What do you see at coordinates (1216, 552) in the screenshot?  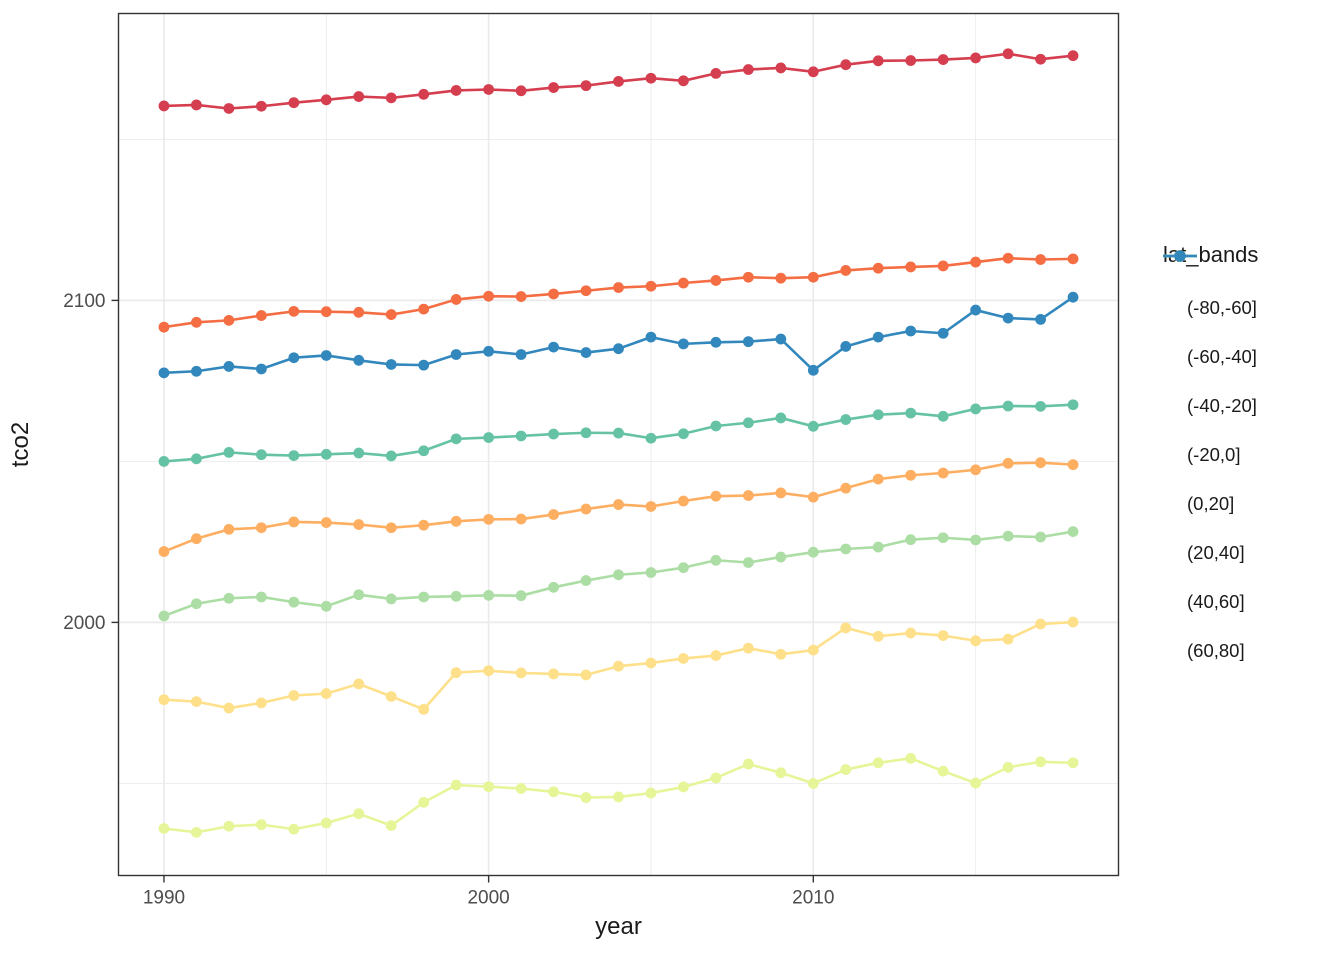 I see `legend-label: (20,40]` at bounding box center [1216, 552].